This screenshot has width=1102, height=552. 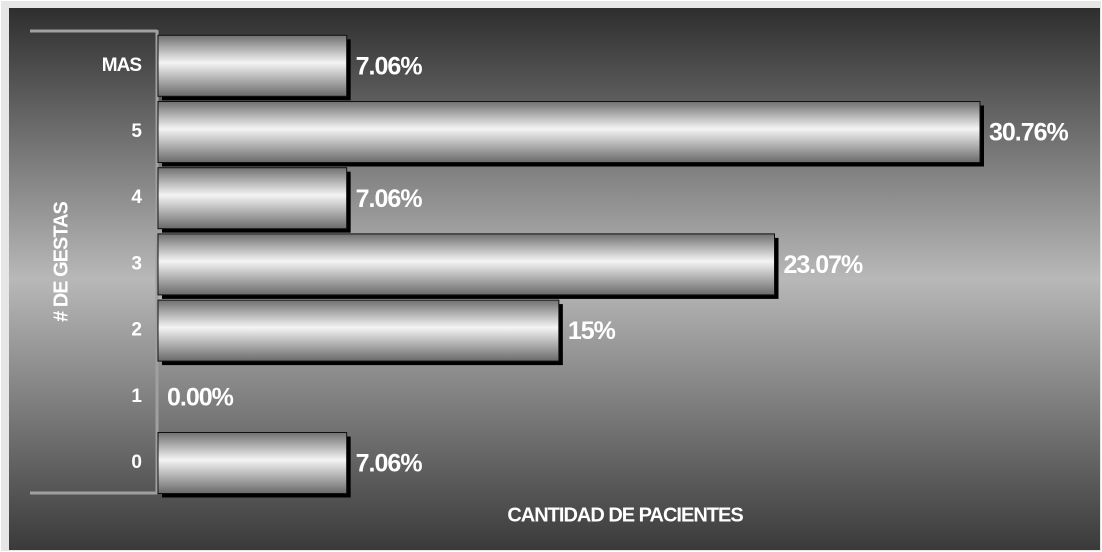 I want to click on y-tick-label: 5, so click(x=136, y=131).